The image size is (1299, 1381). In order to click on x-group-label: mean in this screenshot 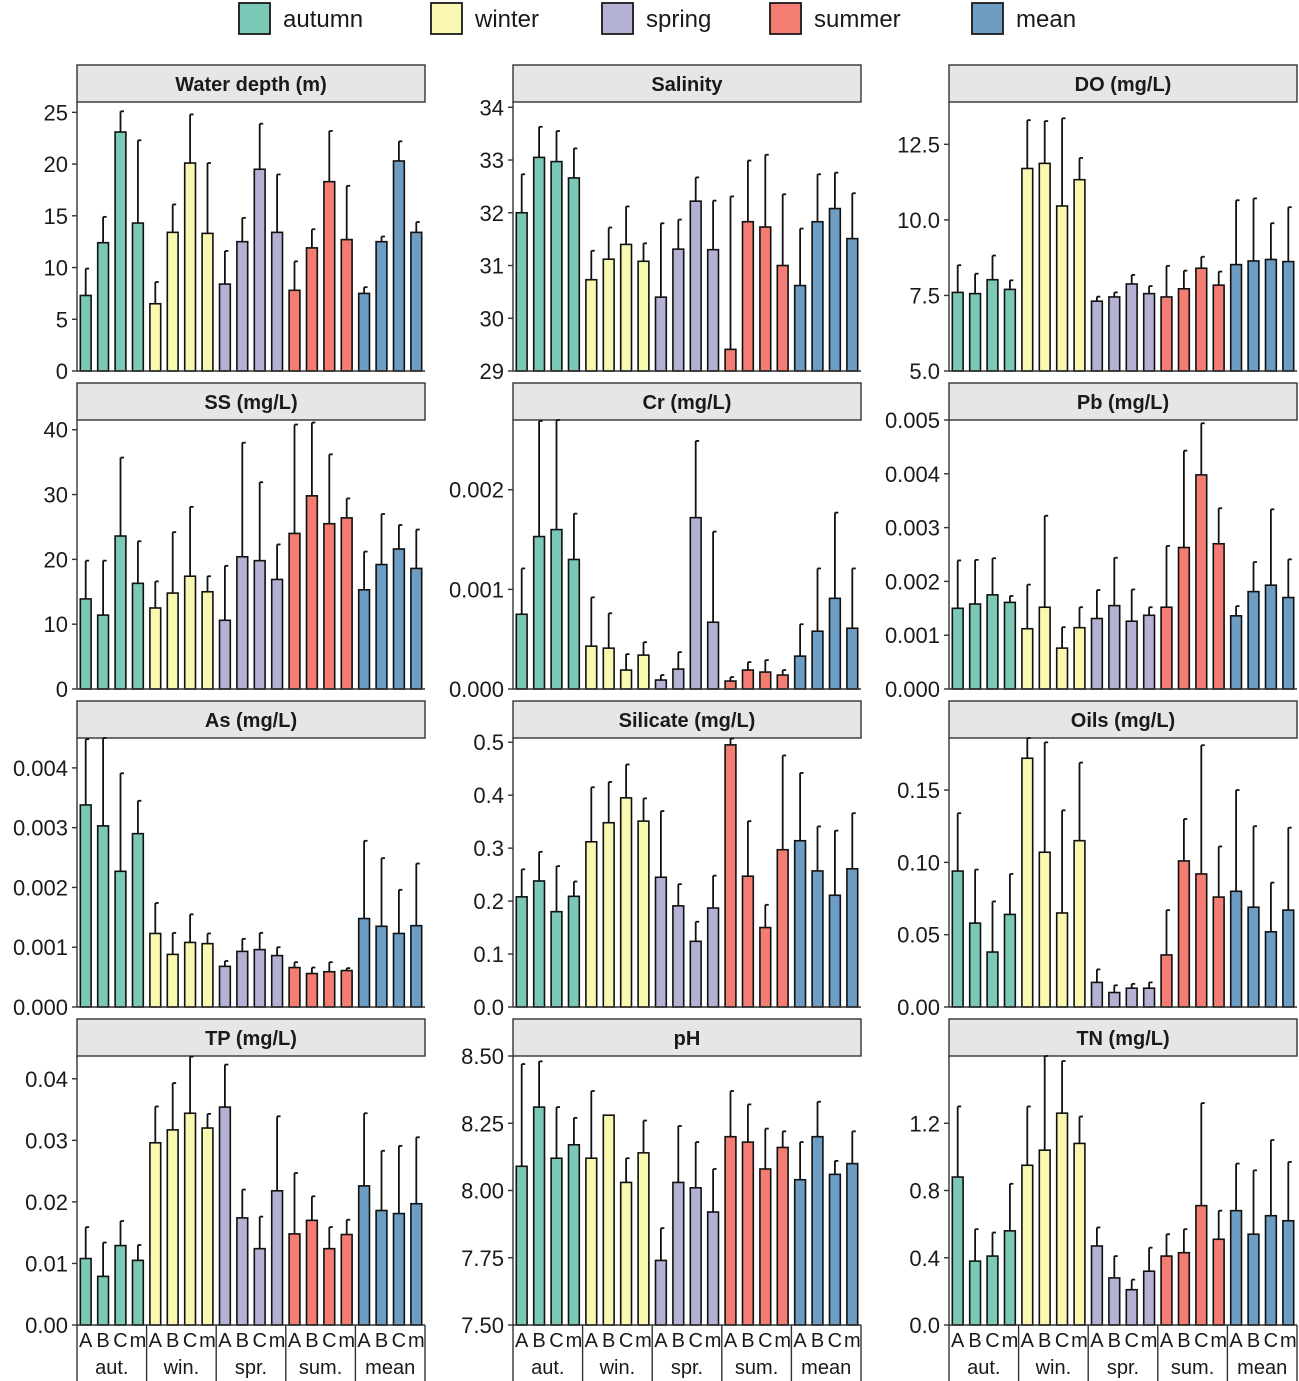, I will do `click(1262, 1368)`.